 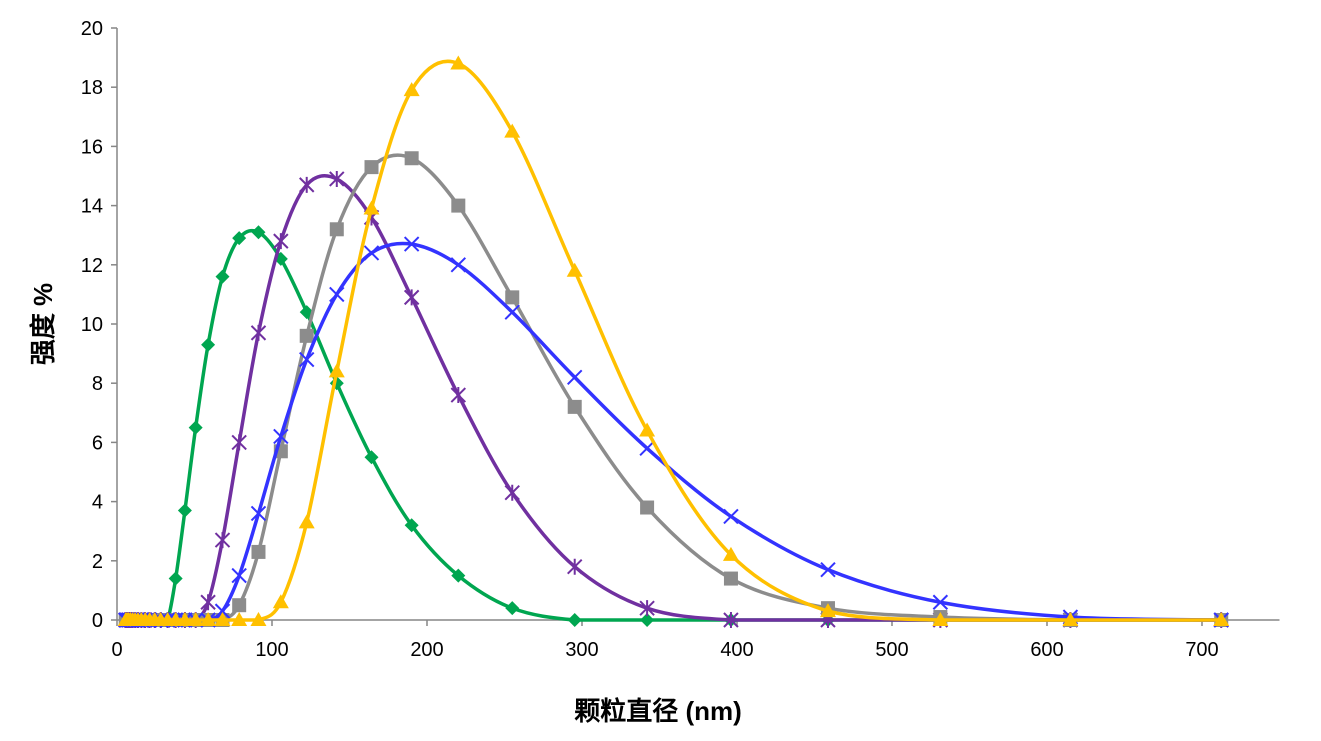 What do you see at coordinates (97, 621) in the screenshot?
I see `y-tick-label: 0` at bounding box center [97, 621].